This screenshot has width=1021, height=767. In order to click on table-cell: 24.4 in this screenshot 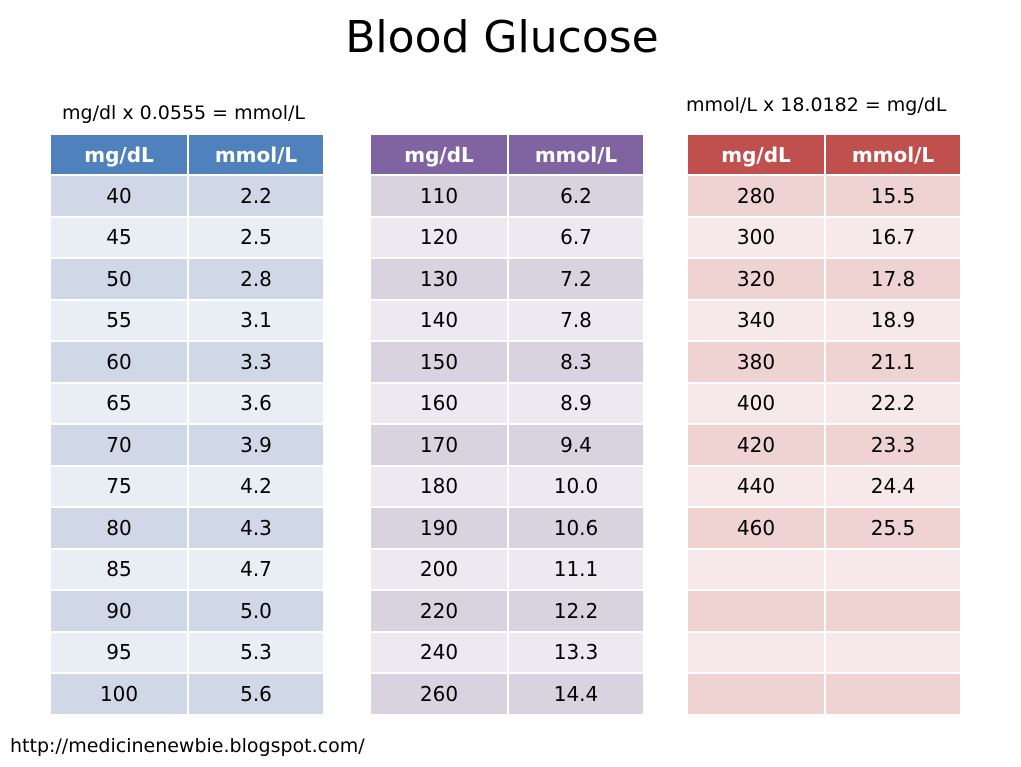, I will do `click(894, 487)`.